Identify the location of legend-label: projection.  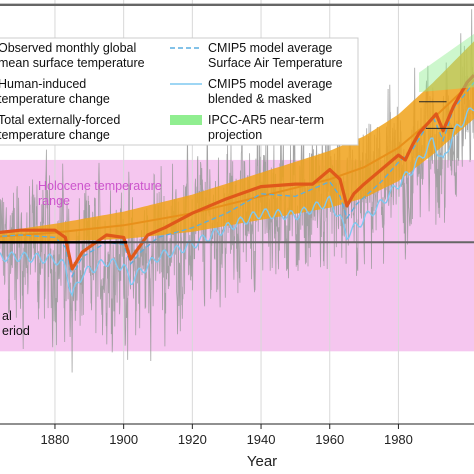
(235, 135).